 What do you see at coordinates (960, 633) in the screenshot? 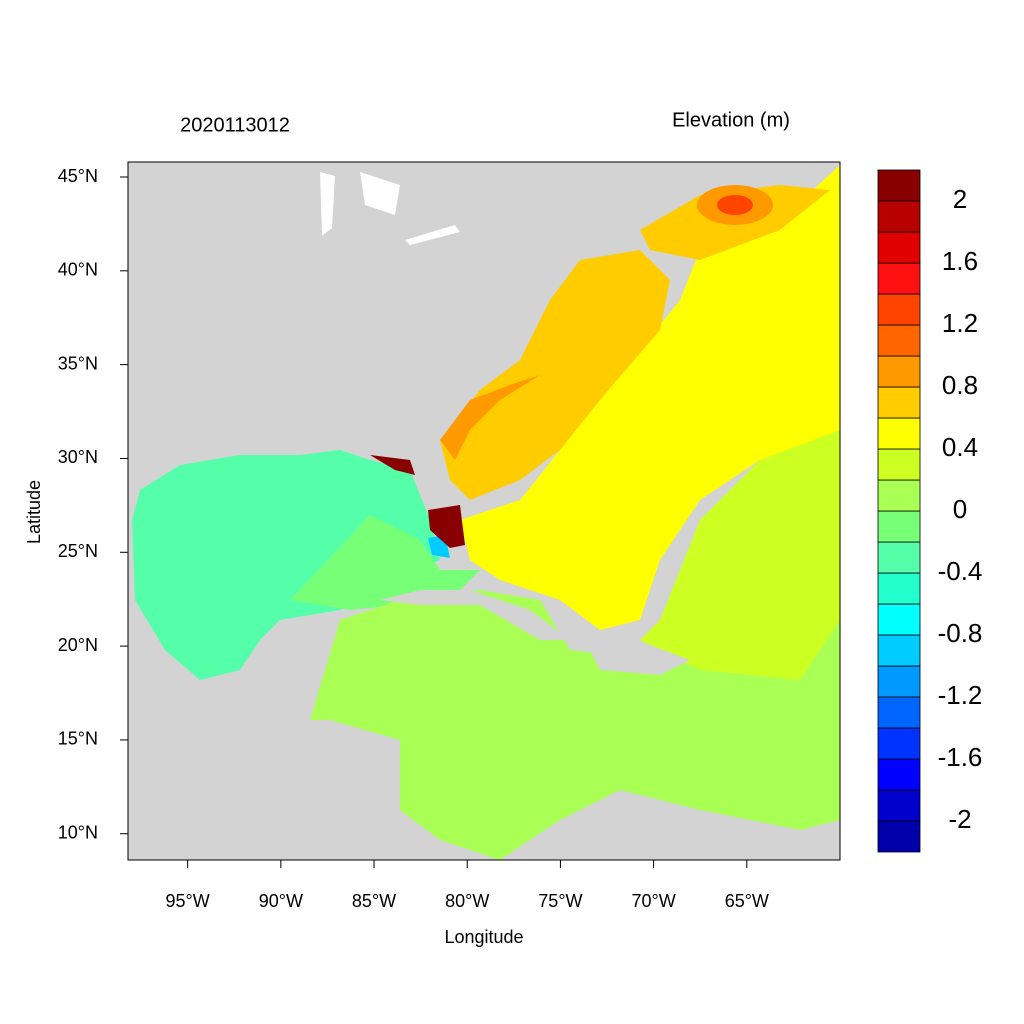
I see `colorbar-label: -0.8` at bounding box center [960, 633].